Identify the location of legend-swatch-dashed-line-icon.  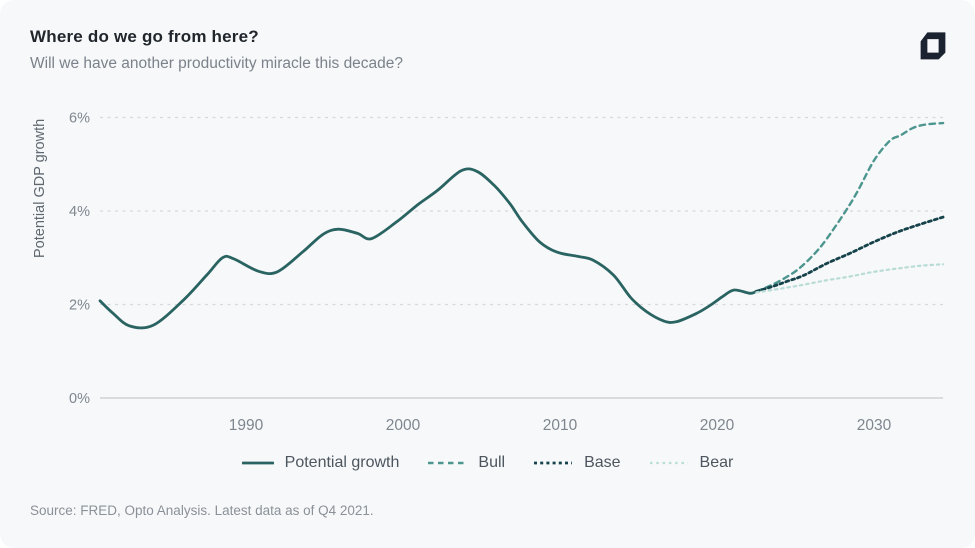
(447, 463).